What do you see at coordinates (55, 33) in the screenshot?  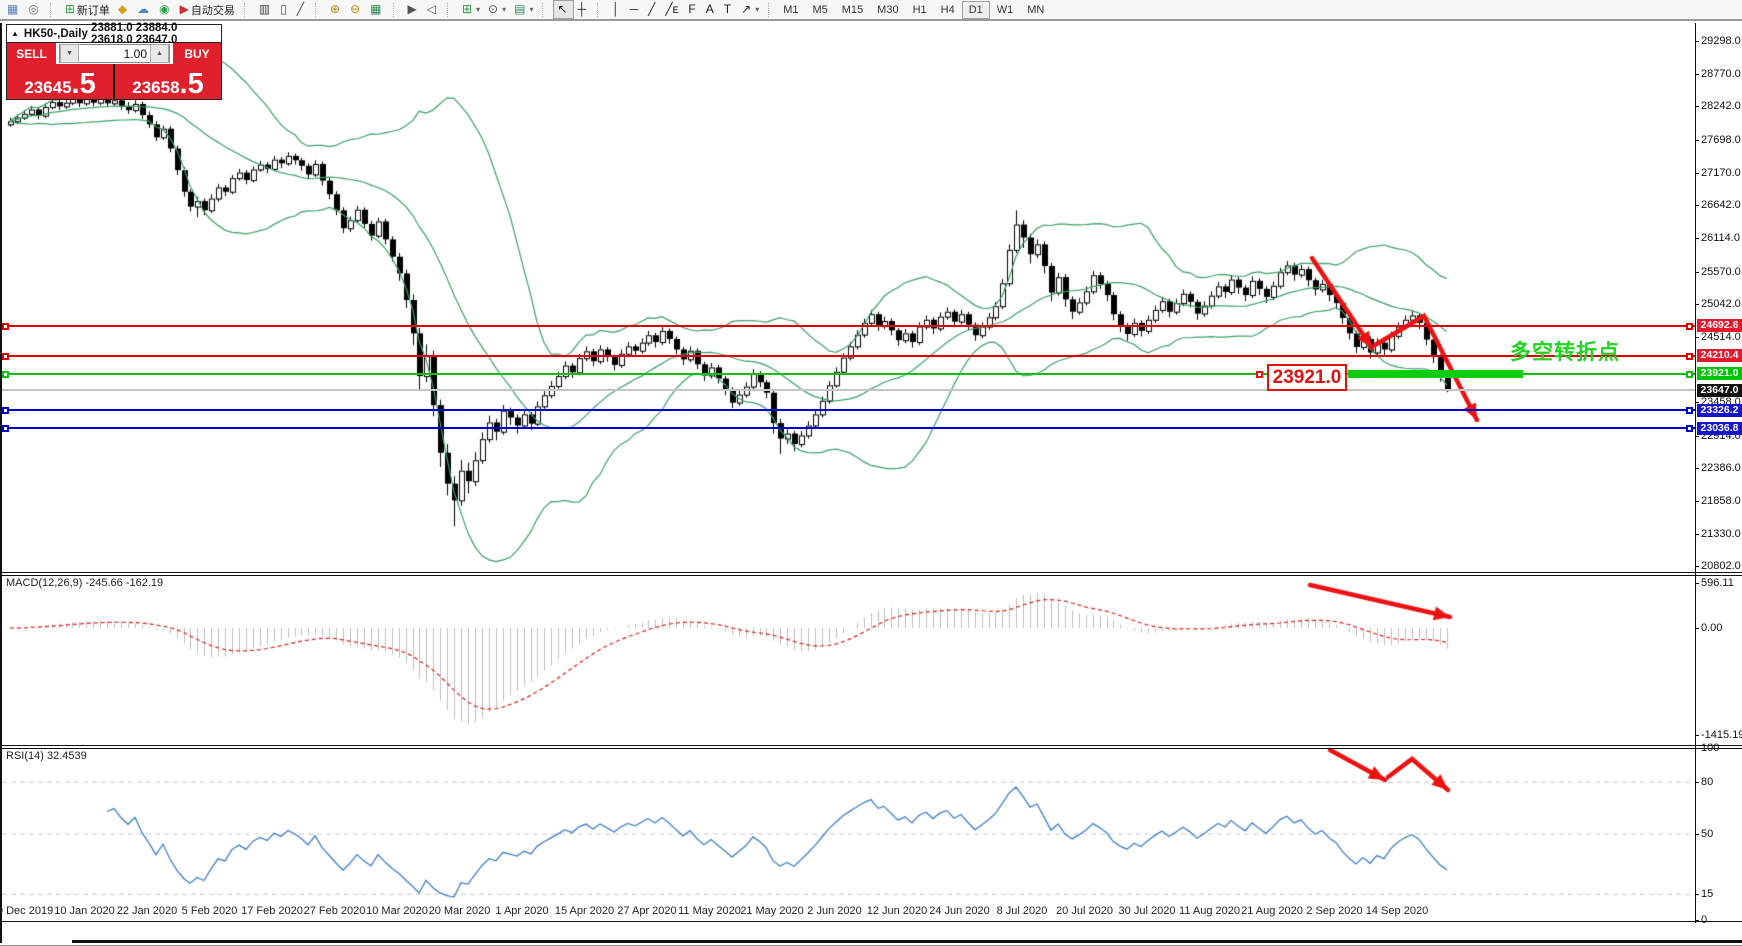 I see `chart-title-symbol: HK50-,Daily` at bounding box center [55, 33].